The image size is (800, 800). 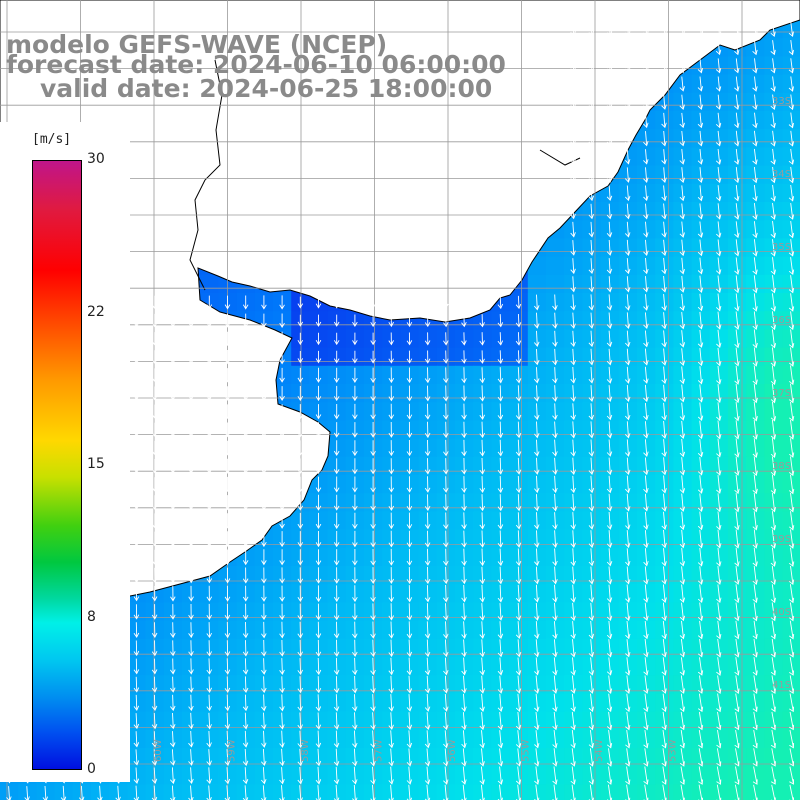 I want to click on longitude-label: 57W, so click(x=379, y=750).